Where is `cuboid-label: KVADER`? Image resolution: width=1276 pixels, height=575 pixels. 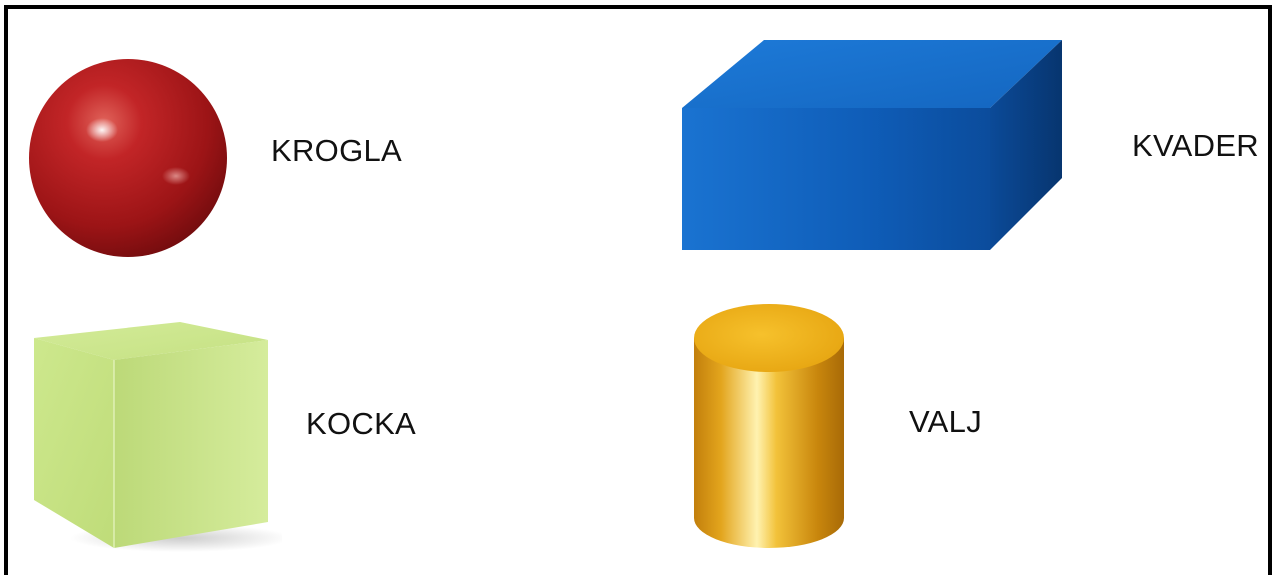 cuboid-label: KVADER is located at coordinates (1195, 145).